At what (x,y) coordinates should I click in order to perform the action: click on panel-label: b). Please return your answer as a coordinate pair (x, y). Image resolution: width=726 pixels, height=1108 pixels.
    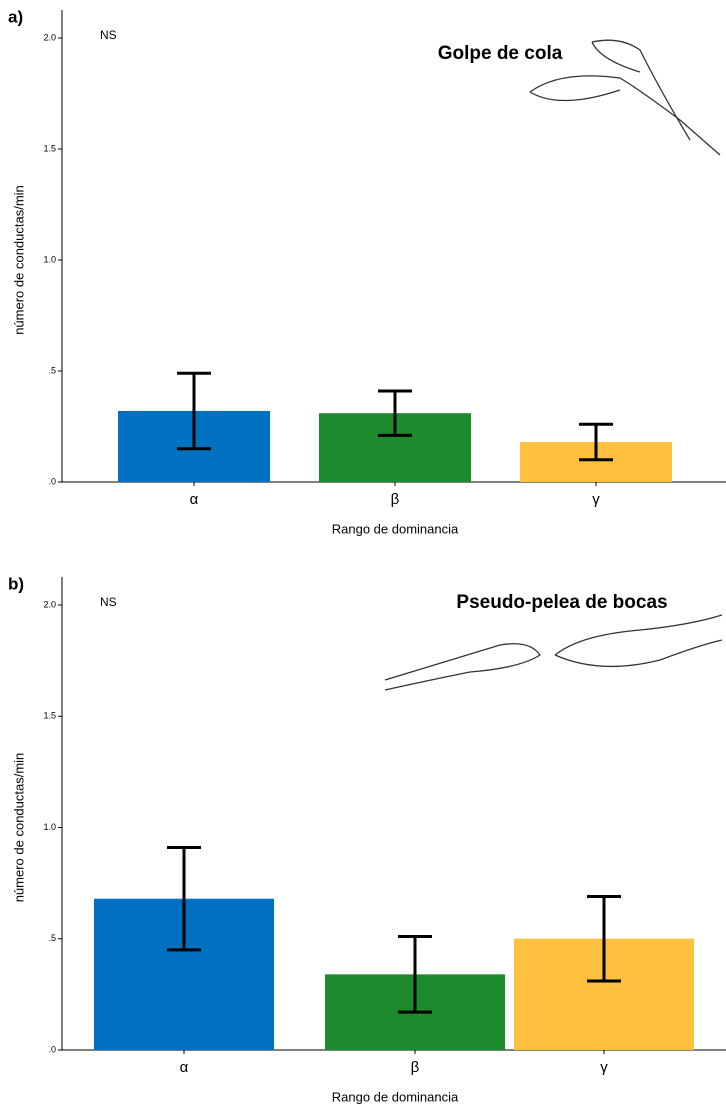
    Looking at the image, I should click on (16, 583).